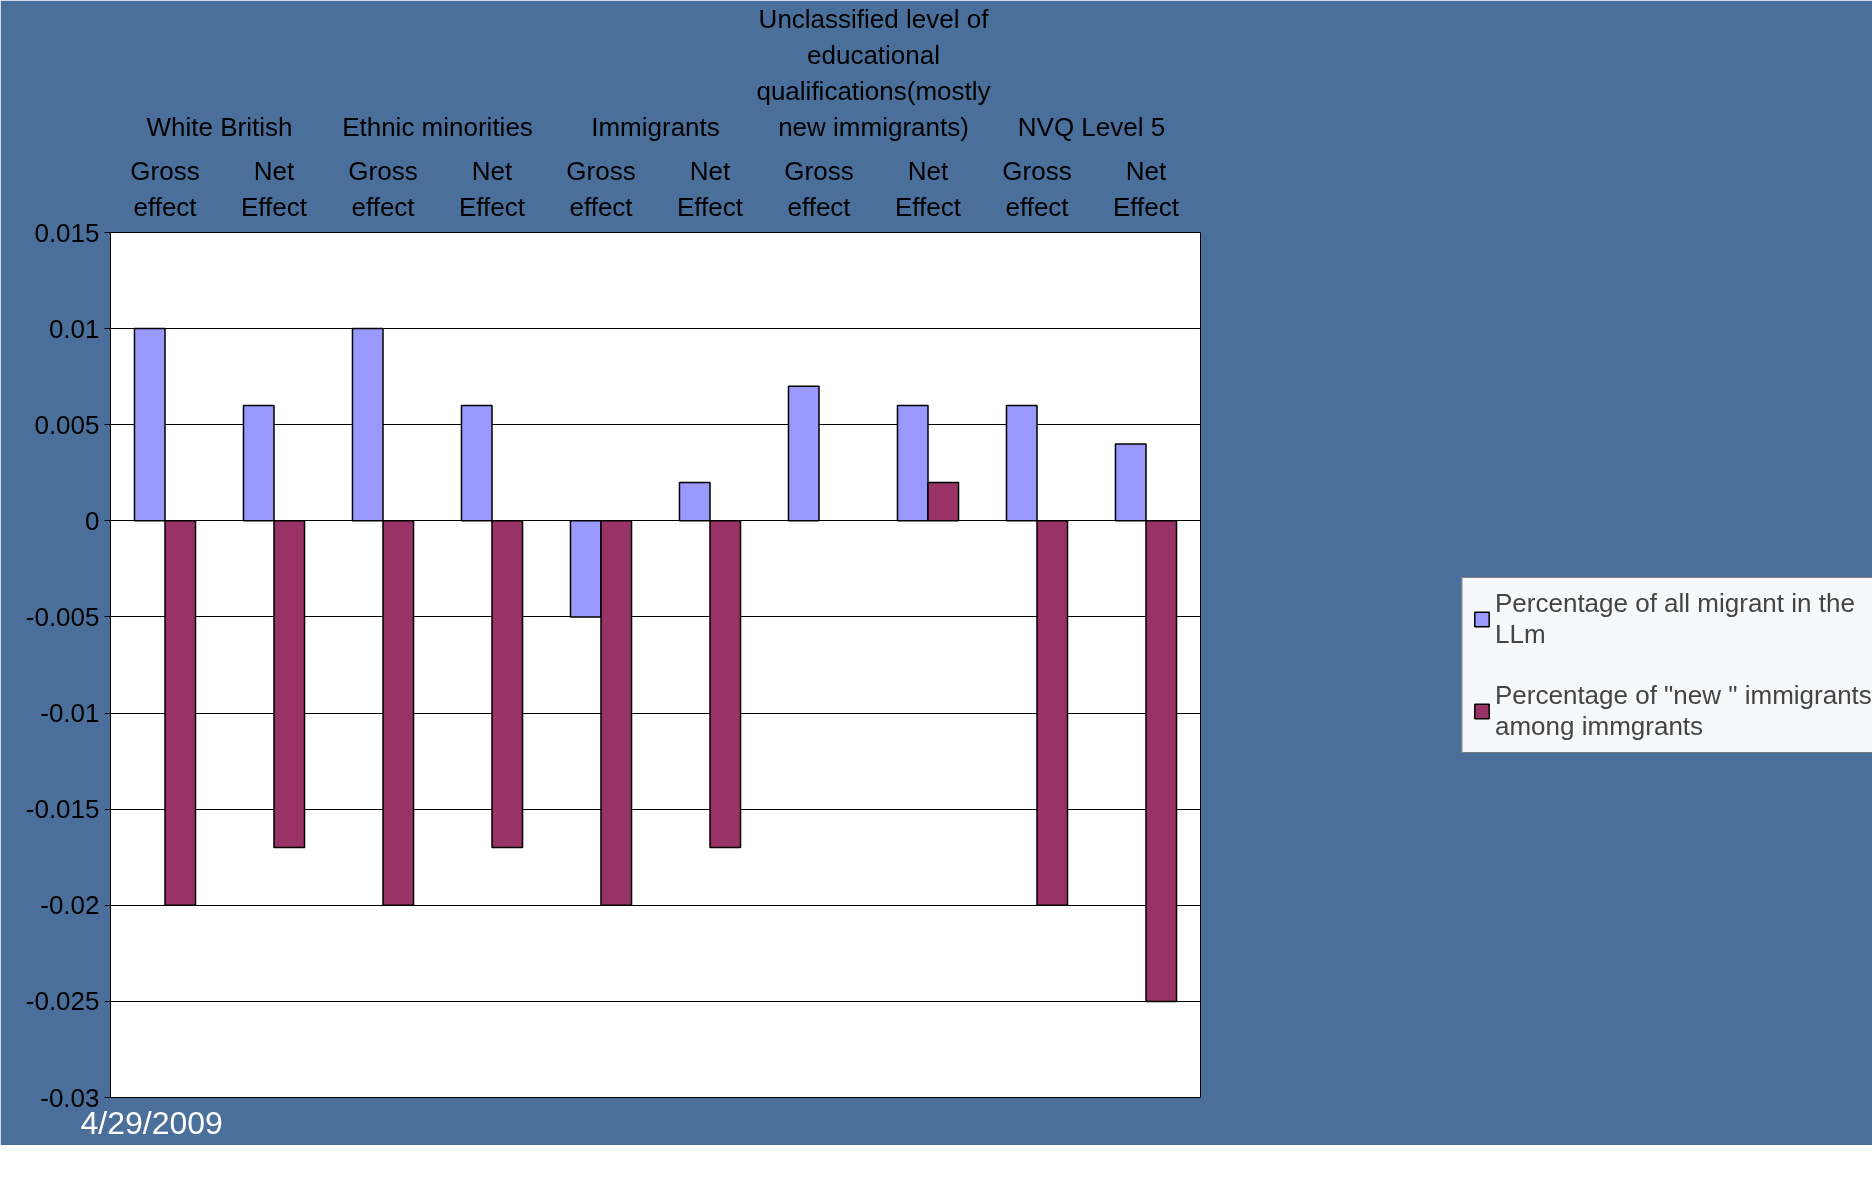  I want to click on y-tick-label: -0.01, so click(70, 713).